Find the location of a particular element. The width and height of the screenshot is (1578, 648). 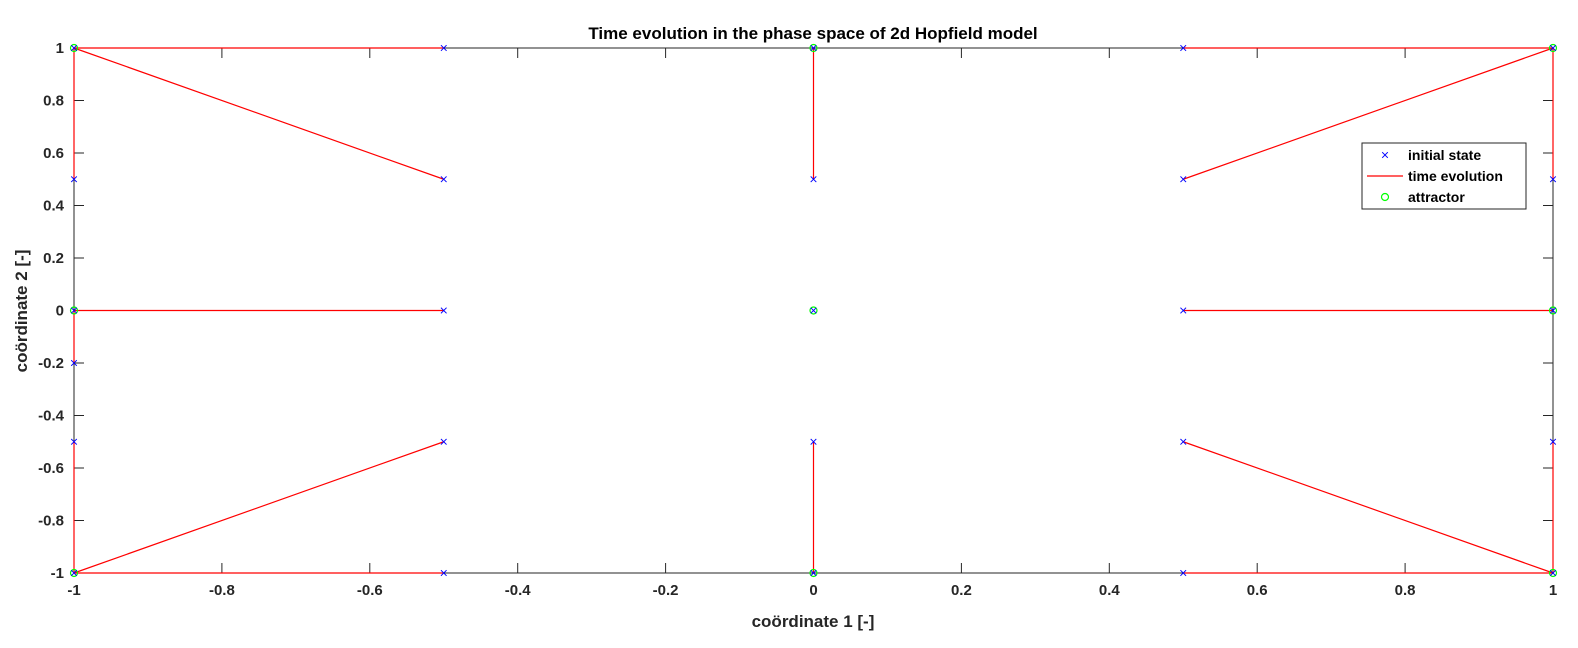

y-tick-label: 0.8 is located at coordinates (53, 101).